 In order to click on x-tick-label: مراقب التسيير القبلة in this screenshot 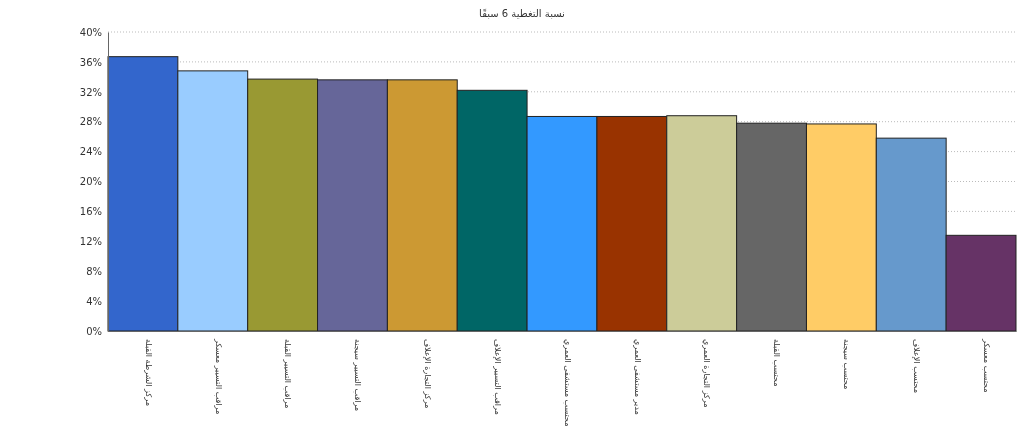, I will do `click(288, 374)`.